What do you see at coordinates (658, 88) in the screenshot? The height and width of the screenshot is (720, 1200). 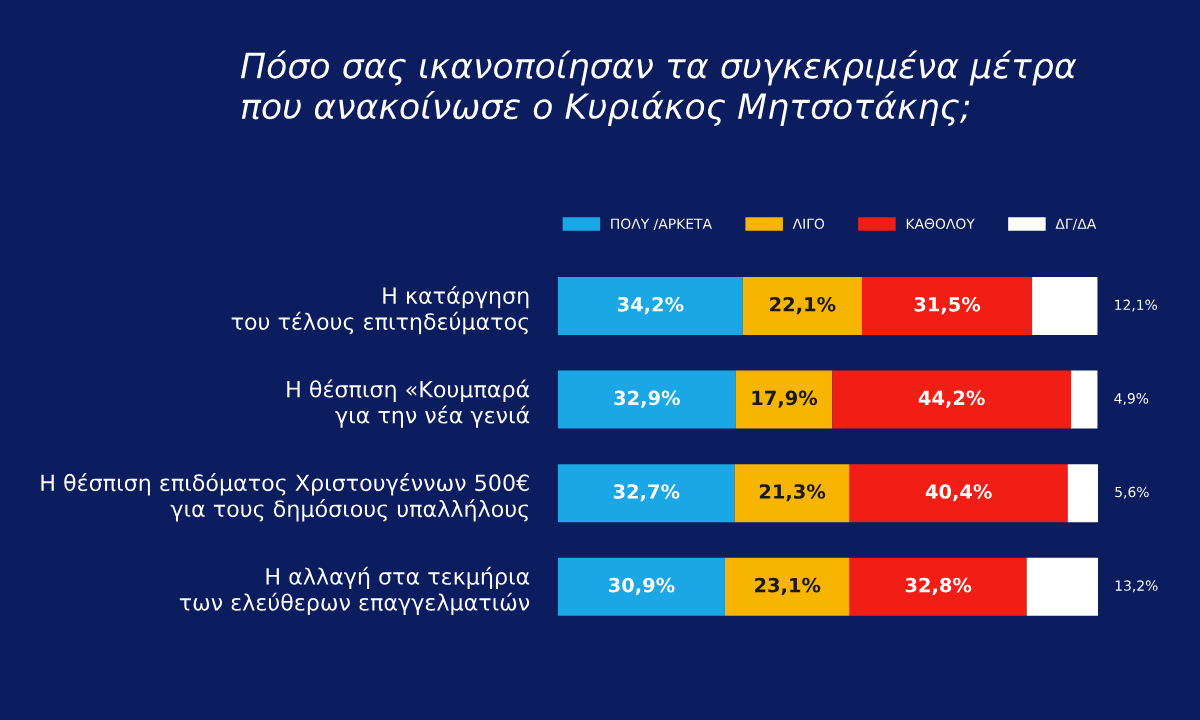 I see `chart-title: Πόσο σας ικανοποίησαν τα συγκεκριμένα μέτρα που ανακοίνωσε ο Κυριάκος Μητσοτάκης;` at bounding box center [658, 88].